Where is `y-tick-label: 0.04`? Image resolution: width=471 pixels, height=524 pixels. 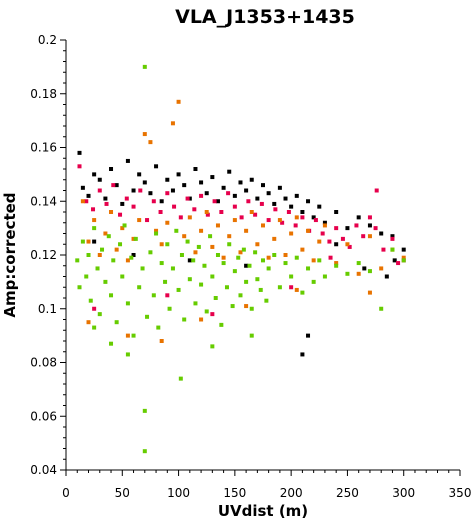 y-tick-label: 0.04 is located at coordinates (43, 470).